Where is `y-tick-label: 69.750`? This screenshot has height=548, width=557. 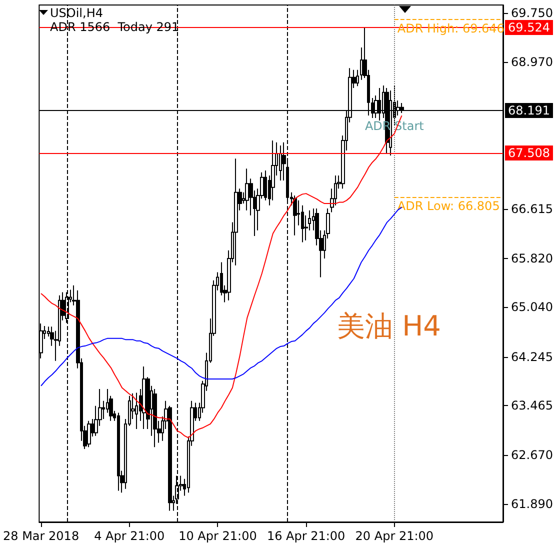
y-tick-label: 69.750 is located at coordinates (532, 13).